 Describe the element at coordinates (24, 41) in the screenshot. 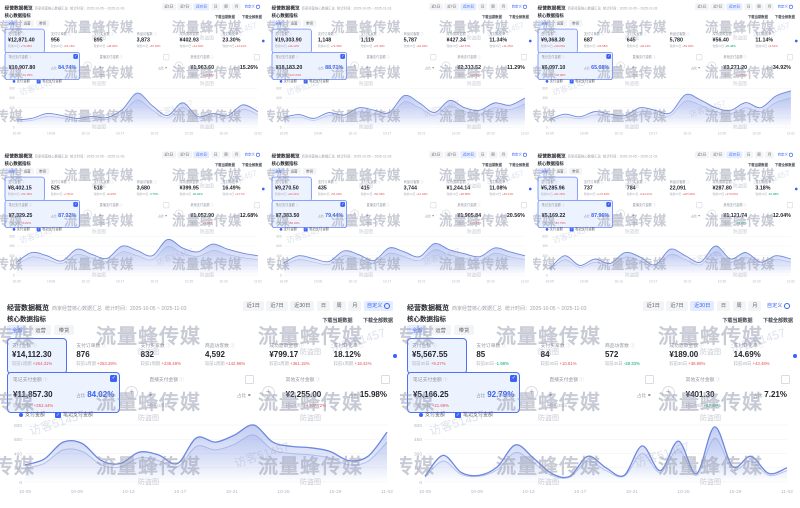

I see `metric-card-payment-amount: 支付金额ⓘ ¥12,871.40 较前30日 +73.48%` at that location.